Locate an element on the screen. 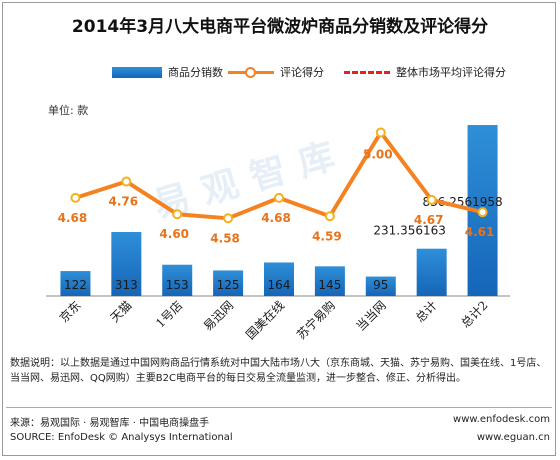 This screenshot has height=460, width=560. bar-value-label-0: 122 is located at coordinates (75, 285).